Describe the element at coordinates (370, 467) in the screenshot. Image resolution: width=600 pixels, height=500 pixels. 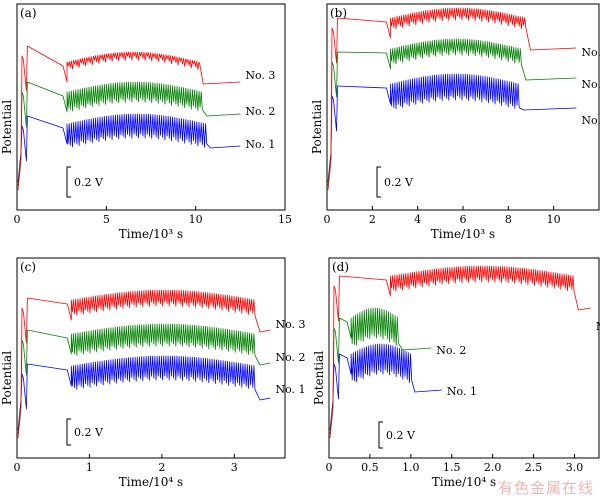
I see `x-tick-label: 0.5` at that location.